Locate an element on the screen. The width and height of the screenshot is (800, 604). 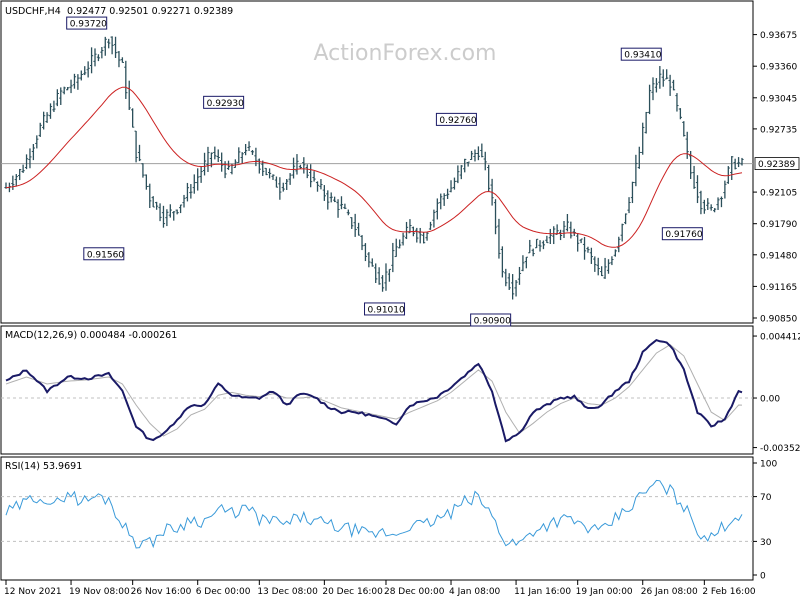
macd-title: MACD(12,26,9) 0.000484 -0.000261 is located at coordinates (91, 335).